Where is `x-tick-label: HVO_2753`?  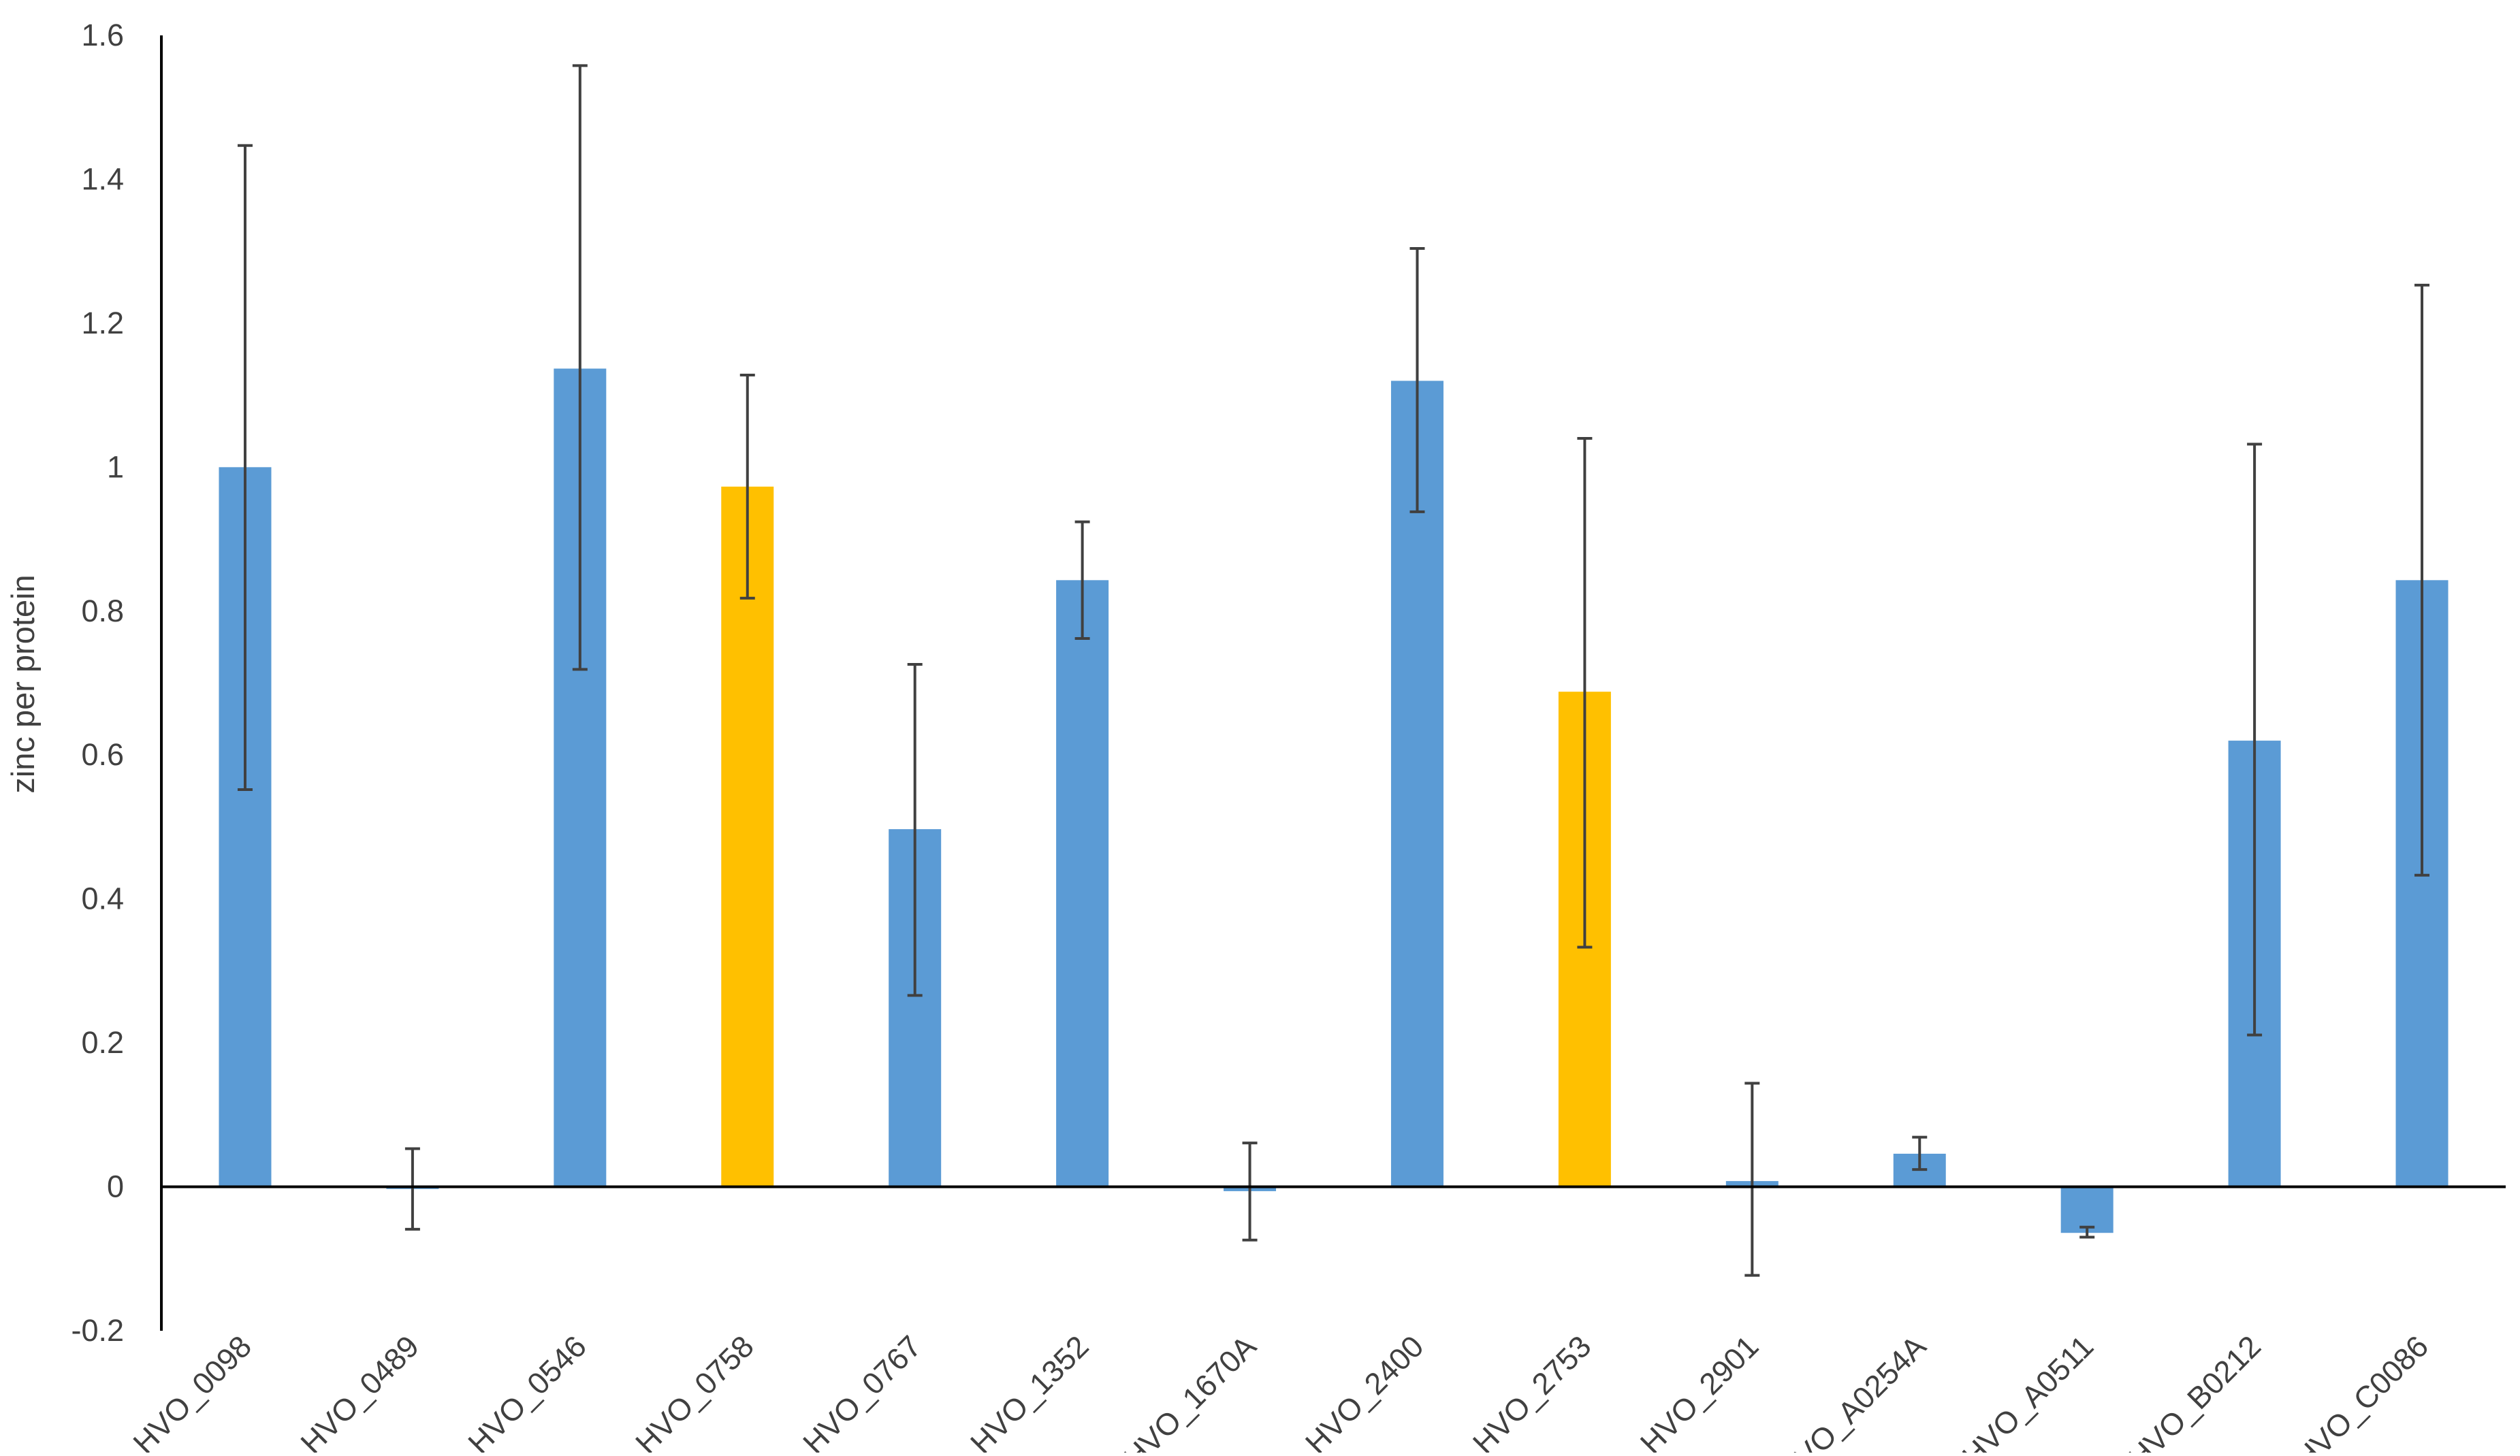
x-tick-label: HVO_2753 is located at coordinates (1532, 1391).